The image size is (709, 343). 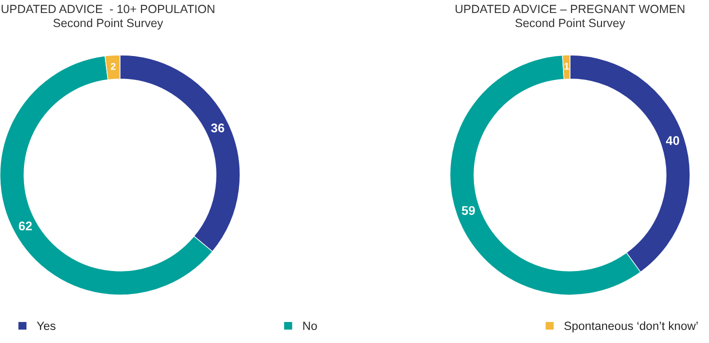 What do you see at coordinates (310, 326) in the screenshot?
I see `legend-label: No` at bounding box center [310, 326].